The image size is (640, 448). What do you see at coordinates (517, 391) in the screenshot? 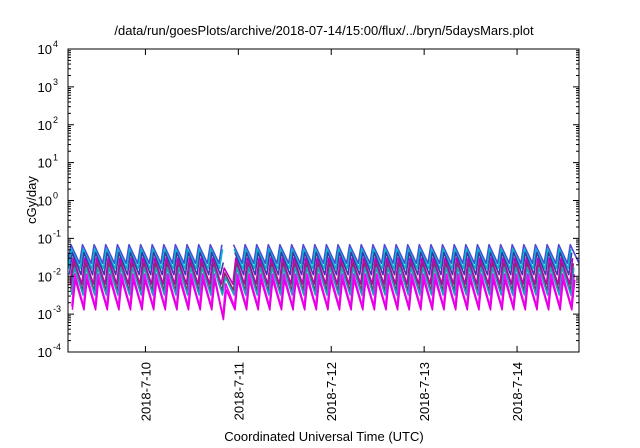
I see `x-tick-label: 2018-7-14` at bounding box center [517, 391].